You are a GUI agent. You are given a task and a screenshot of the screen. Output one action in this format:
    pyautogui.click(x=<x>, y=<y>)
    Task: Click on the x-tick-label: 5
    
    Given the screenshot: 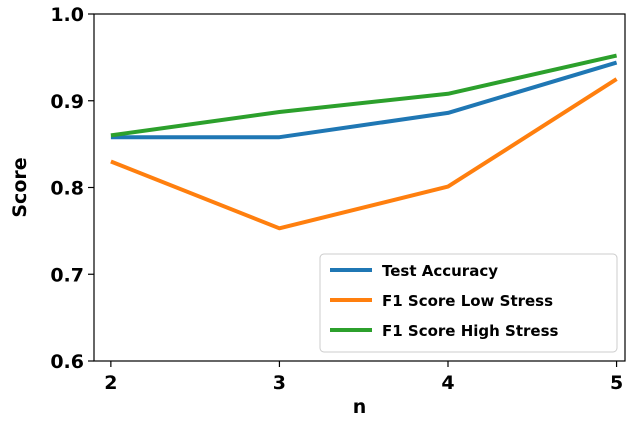 What is the action you would take?
    pyautogui.click(x=616, y=383)
    